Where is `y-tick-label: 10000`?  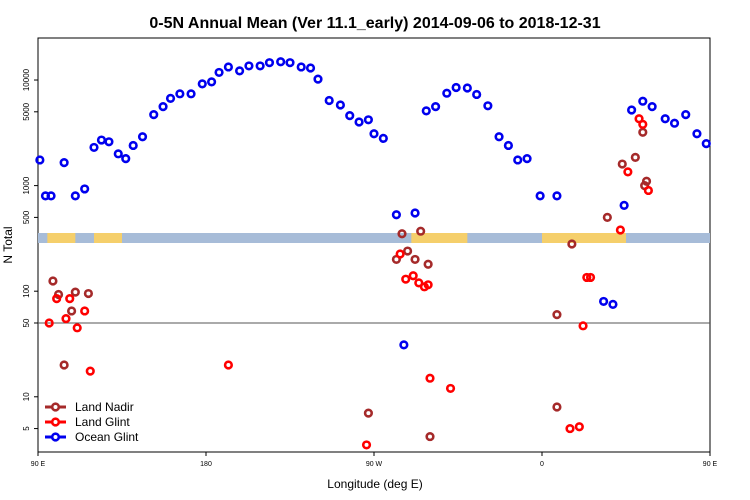 y-tick-label: 10000 is located at coordinates (26, 79).